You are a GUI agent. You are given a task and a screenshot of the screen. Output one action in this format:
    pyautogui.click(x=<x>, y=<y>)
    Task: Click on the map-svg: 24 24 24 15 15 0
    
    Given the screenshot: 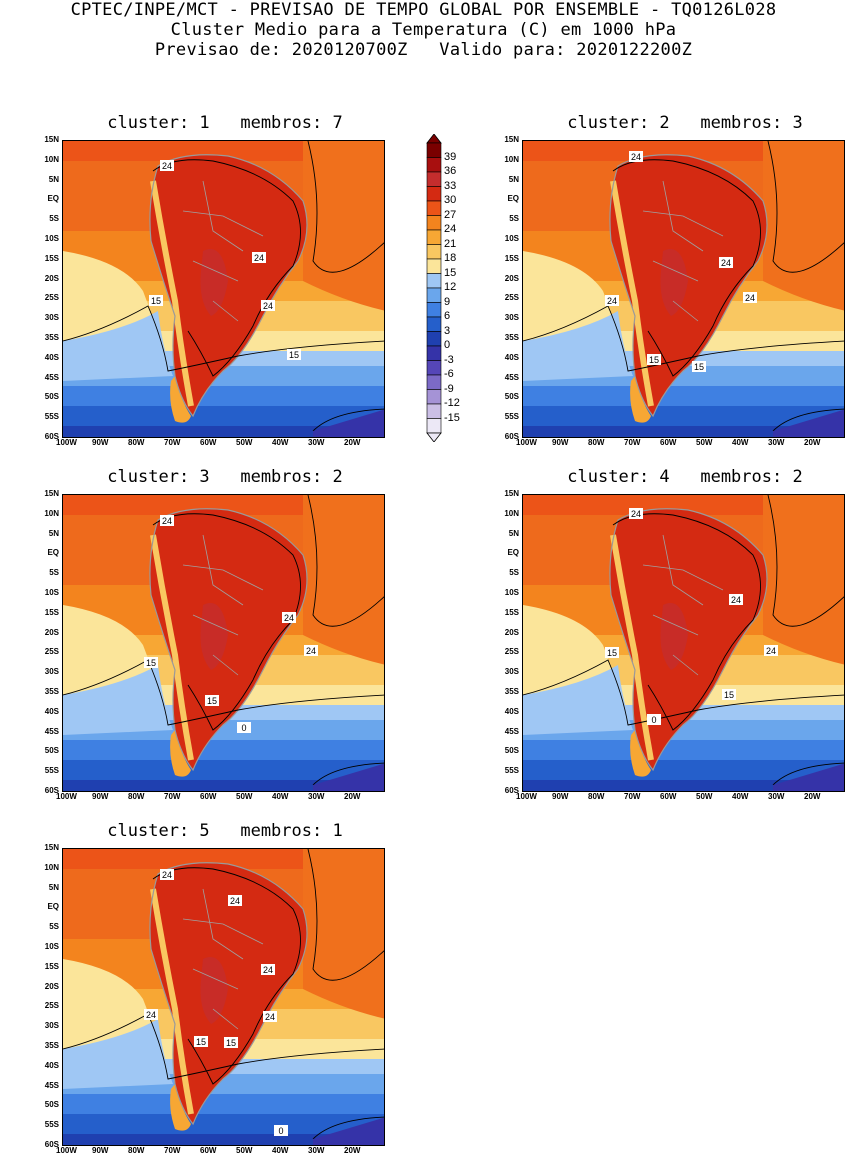 What is the action you would take?
    pyautogui.click(x=223, y=643)
    